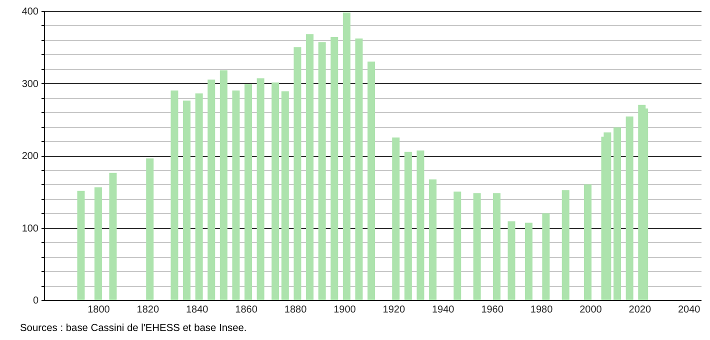 The height and width of the screenshot is (340, 710). I want to click on x-tick-label: 2040, so click(689, 310).